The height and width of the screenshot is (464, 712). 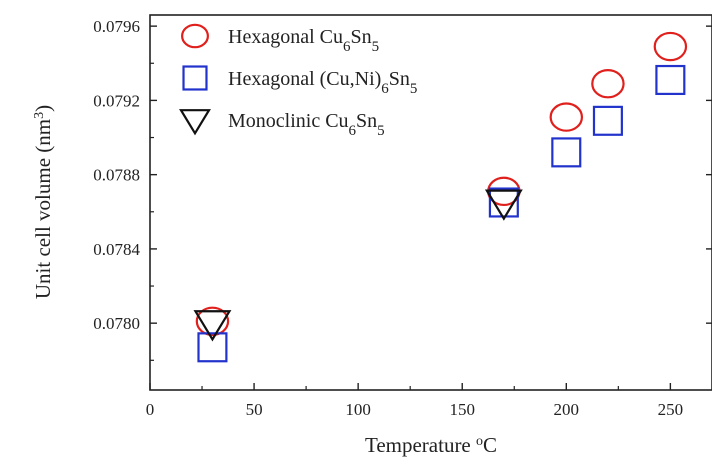 I want to click on legend-label: Monoclinic Cu6Sn5, so click(x=306, y=124).